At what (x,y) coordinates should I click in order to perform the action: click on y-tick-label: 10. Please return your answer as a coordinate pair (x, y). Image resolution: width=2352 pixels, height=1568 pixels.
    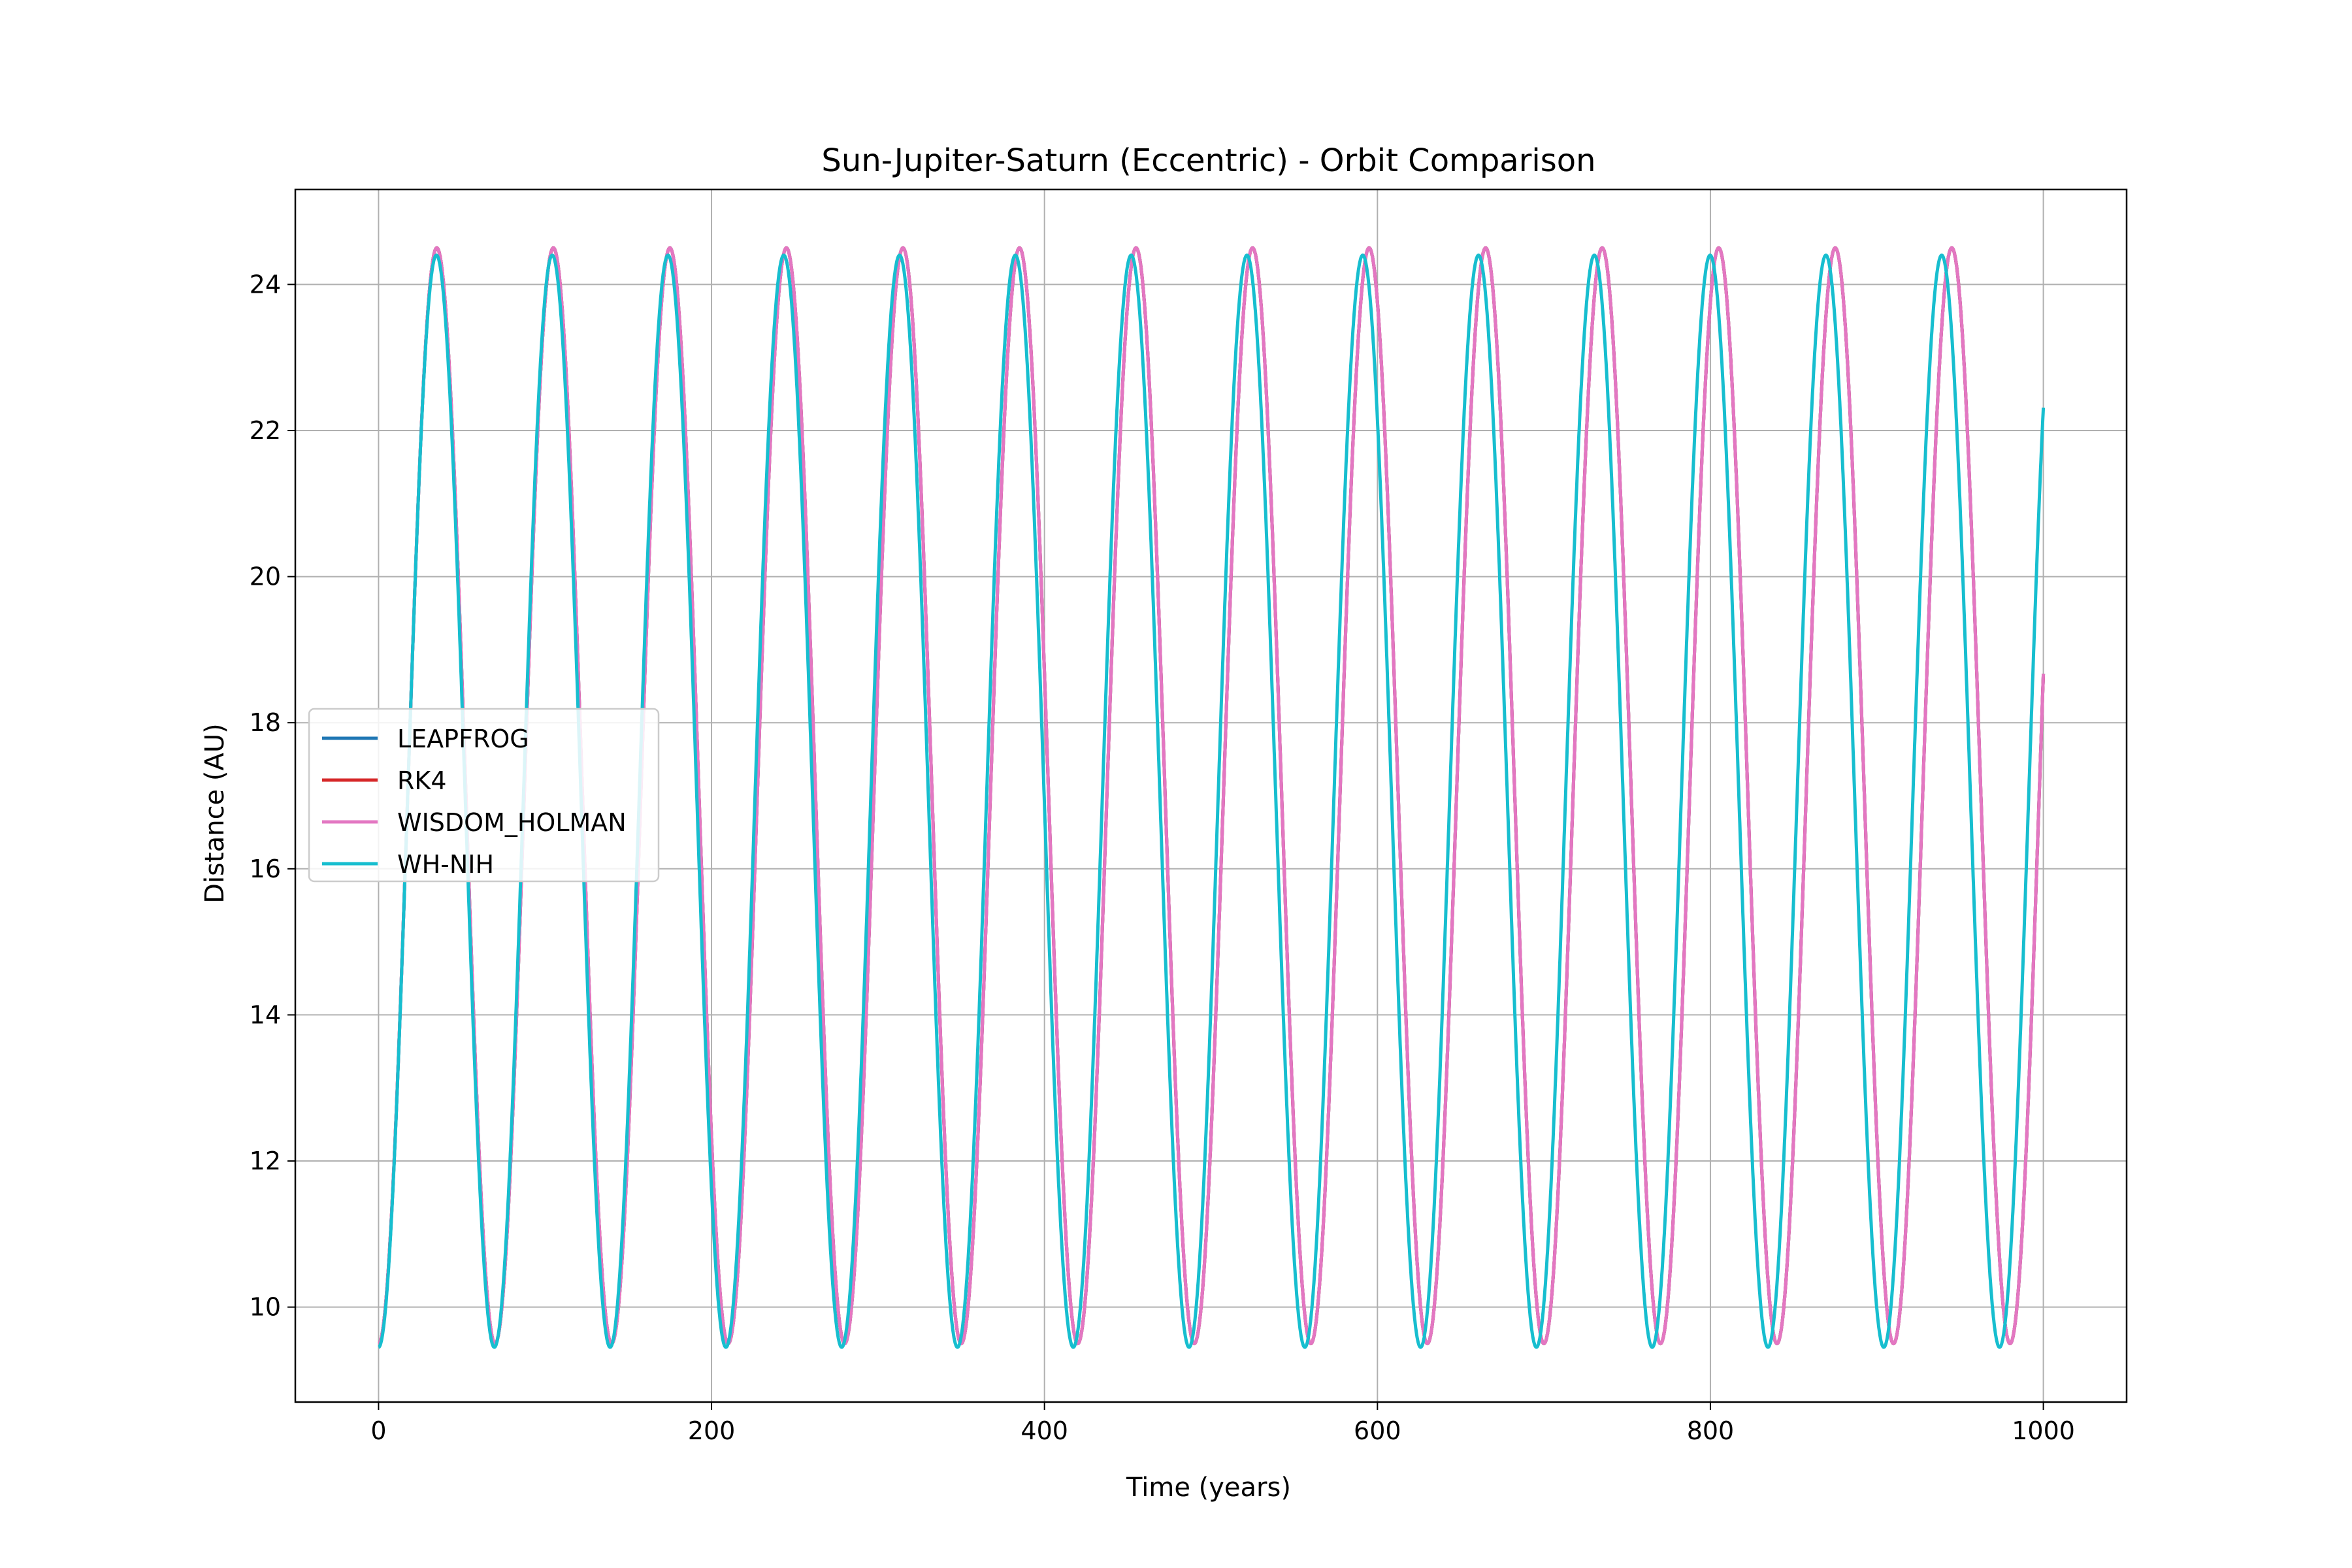
    Looking at the image, I should click on (265, 1307).